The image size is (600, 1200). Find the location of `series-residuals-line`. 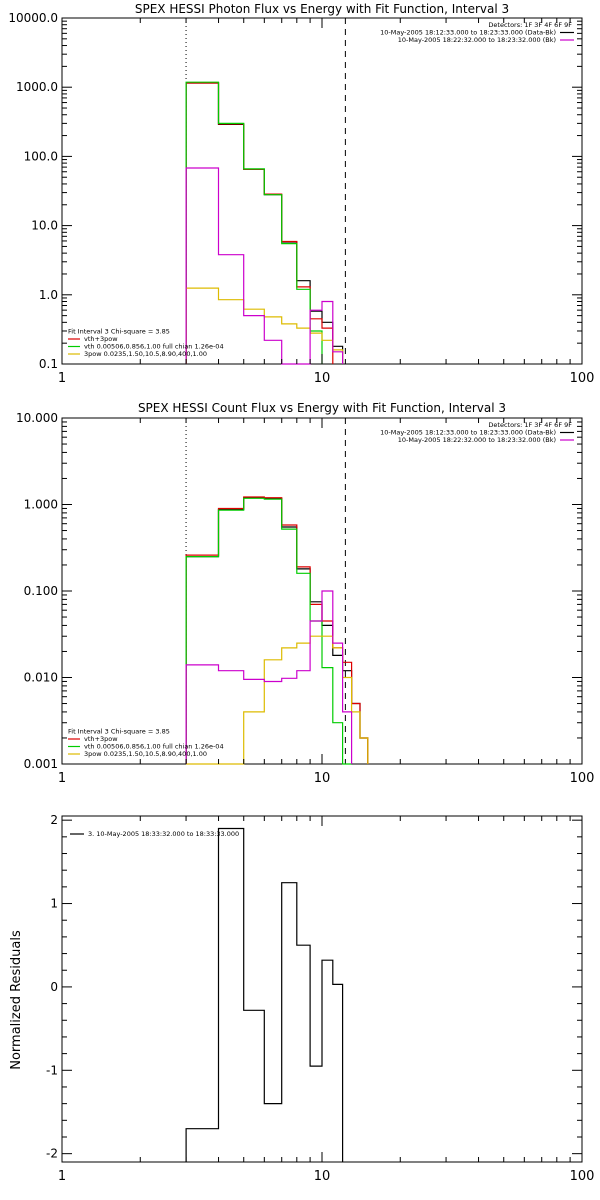

series-residuals-line is located at coordinates (264, 994).